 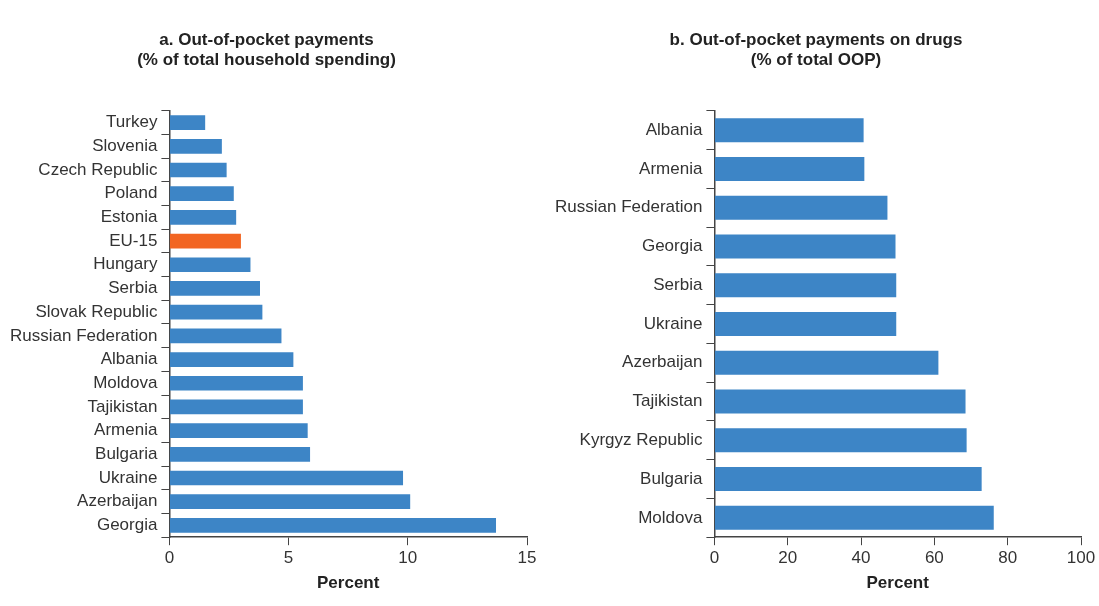 What do you see at coordinates (527, 558) in the screenshot?
I see `x-tick-label: 15` at bounding box center [527, 558].